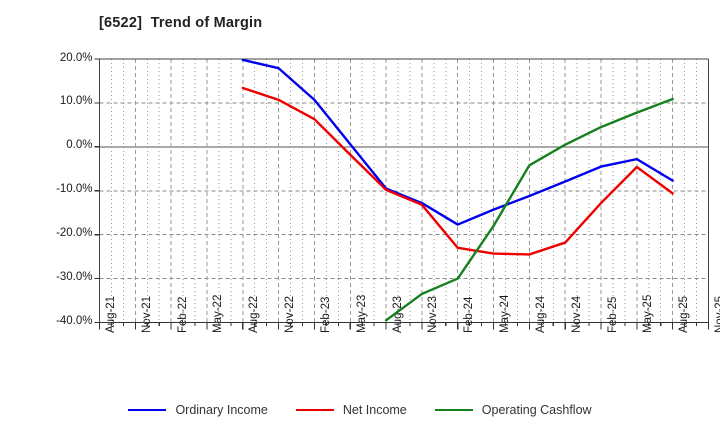 Image resolution: width=720 pixels, height=440 pixels. I want to click on chart-title: [6522] Trend of Margin, so click(181, 23).